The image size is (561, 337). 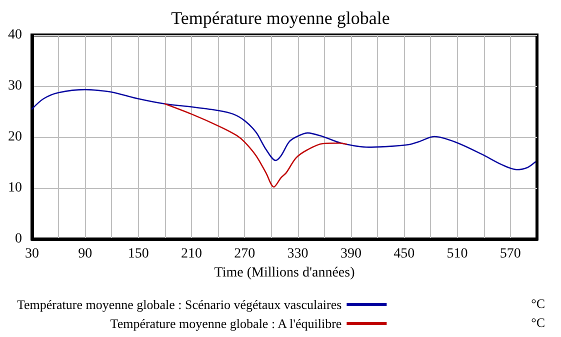 I want to click on x-axis-title: Time (Millions d'années), so click(x=285, y=272).